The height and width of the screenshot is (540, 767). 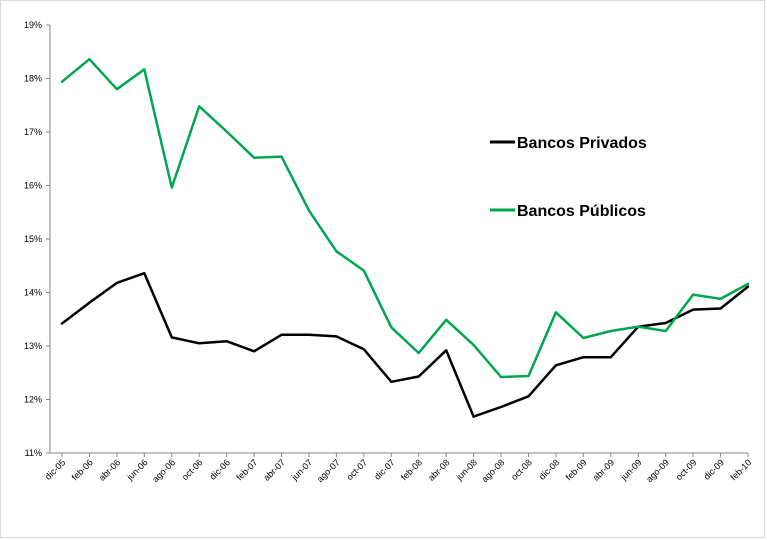 What do you see at coordinates (521, 469) in the screenshot?
I see `x-tick-label: oct-08` at bounding box center [521, 469].